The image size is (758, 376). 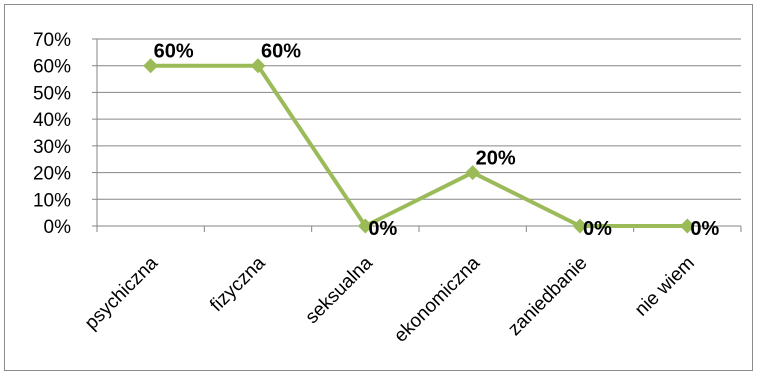 I want to click on y-tick-label: 20%, so click(x=52, y=174).